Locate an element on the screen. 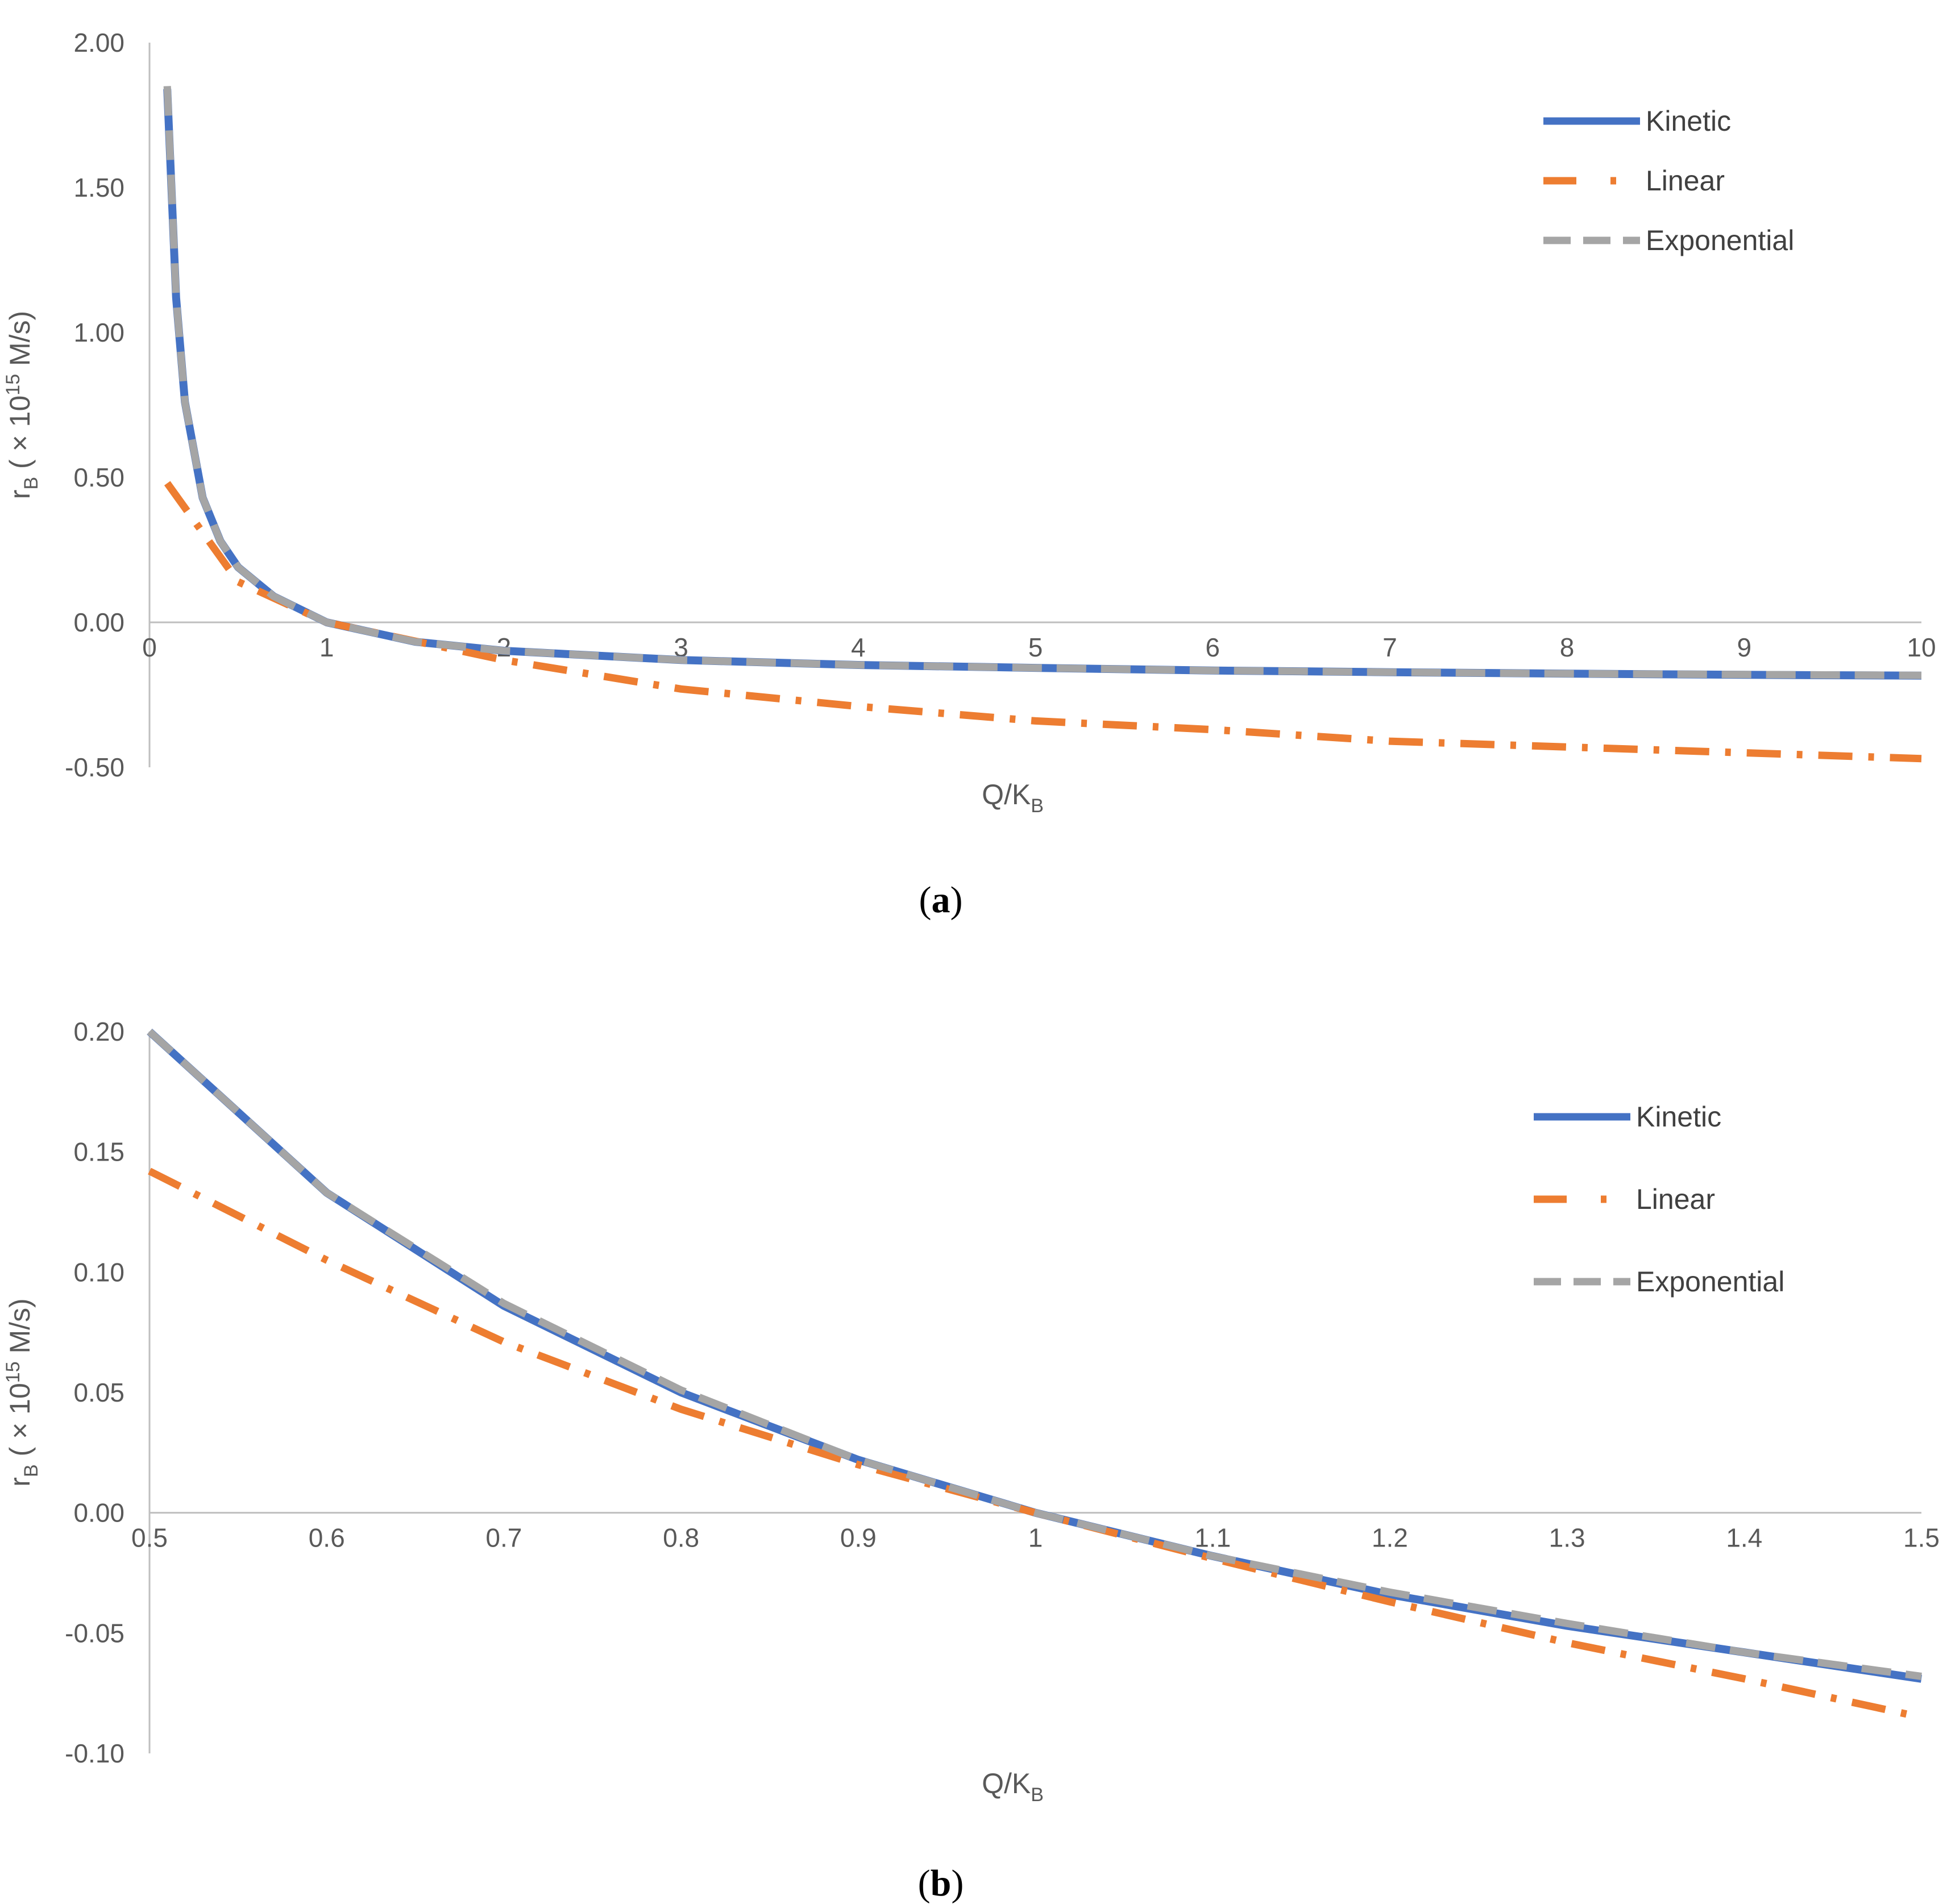 This screenshot has width=1947, height=1904. y-tick-label: 0.15 is located at coordinates (98, 1152).